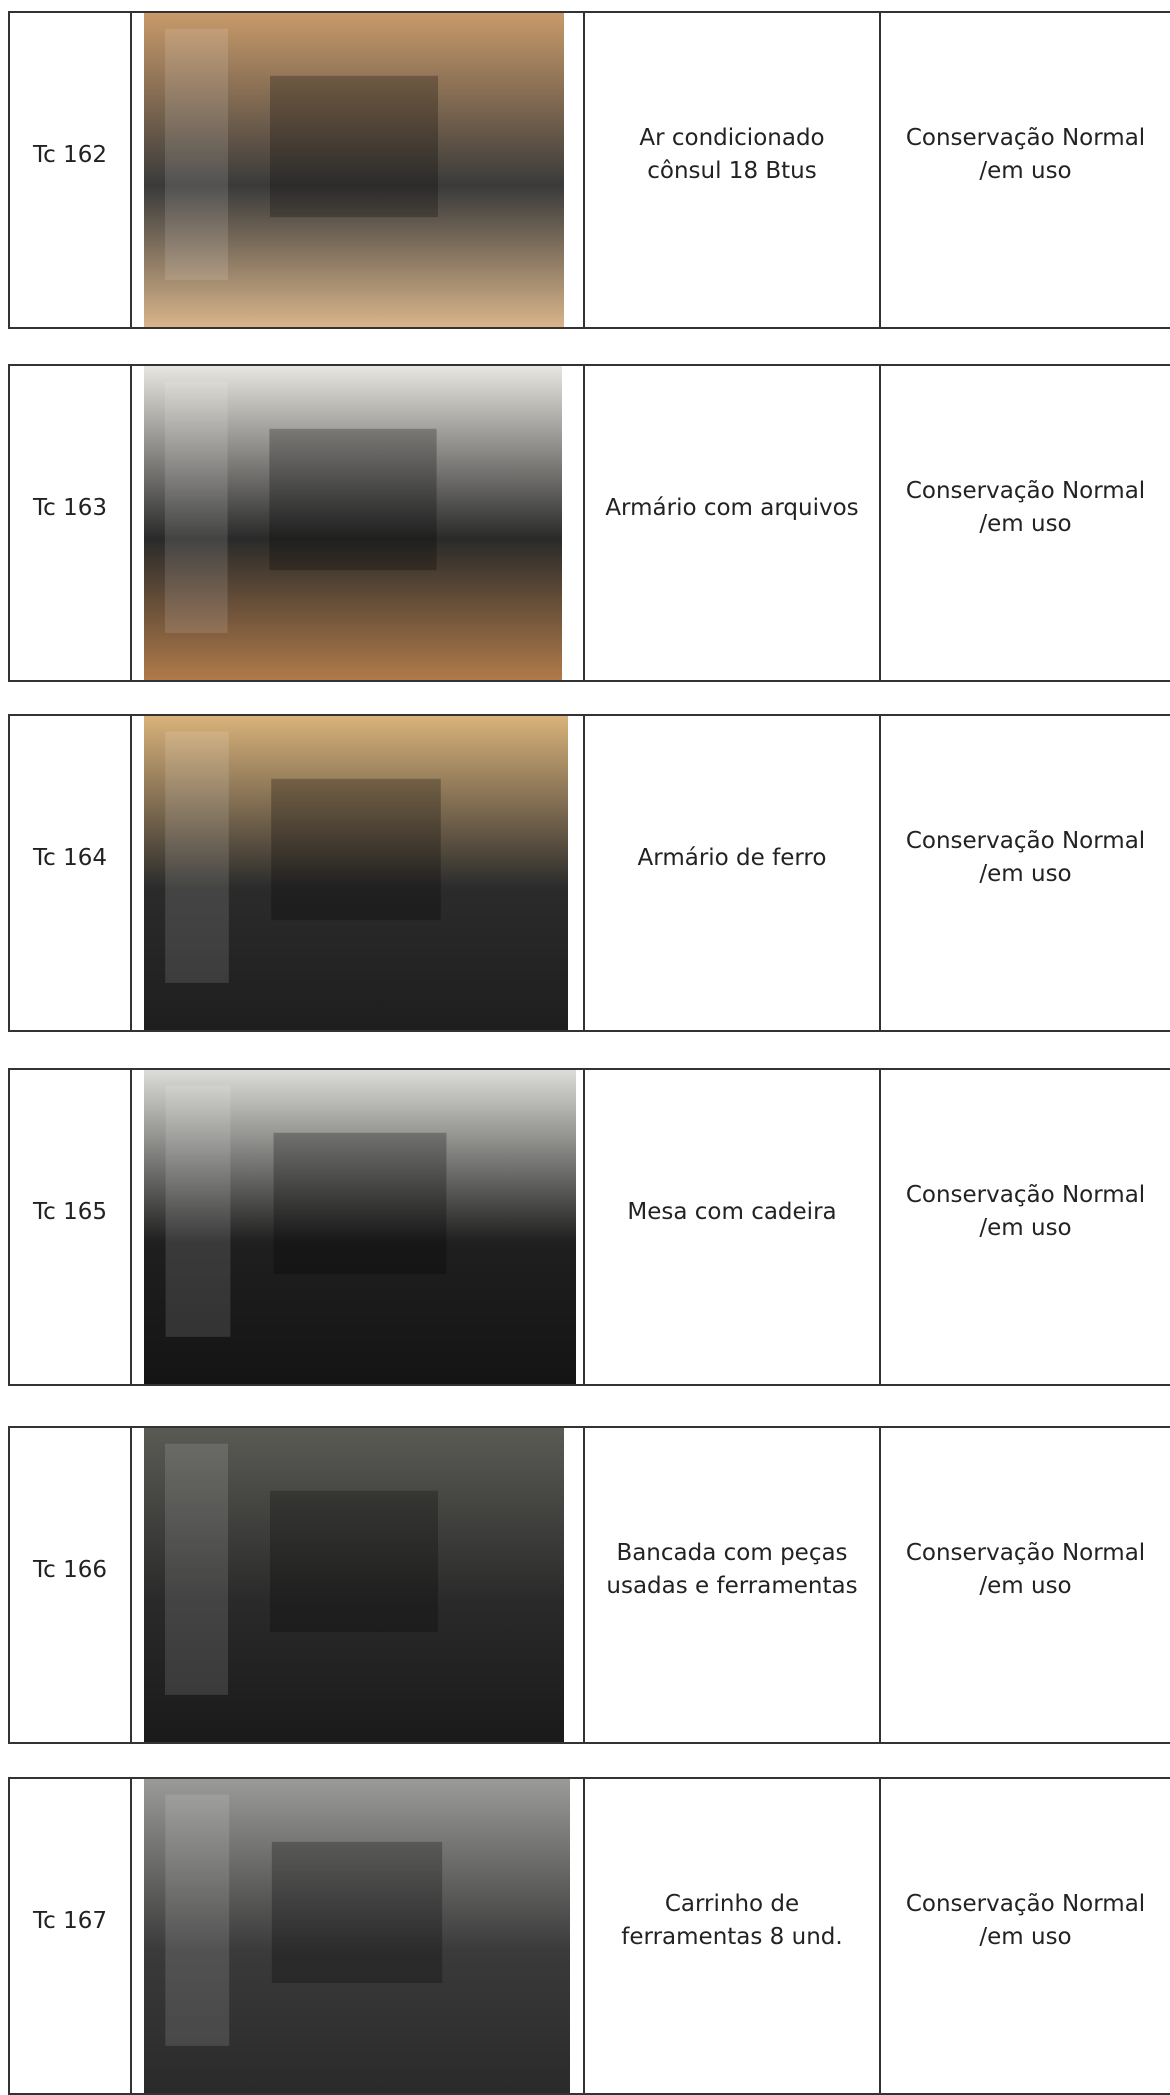 The width and height of the screenshot is (1170, 2095). I want to click on code-cell: Tc 166, so click(71, 1585).